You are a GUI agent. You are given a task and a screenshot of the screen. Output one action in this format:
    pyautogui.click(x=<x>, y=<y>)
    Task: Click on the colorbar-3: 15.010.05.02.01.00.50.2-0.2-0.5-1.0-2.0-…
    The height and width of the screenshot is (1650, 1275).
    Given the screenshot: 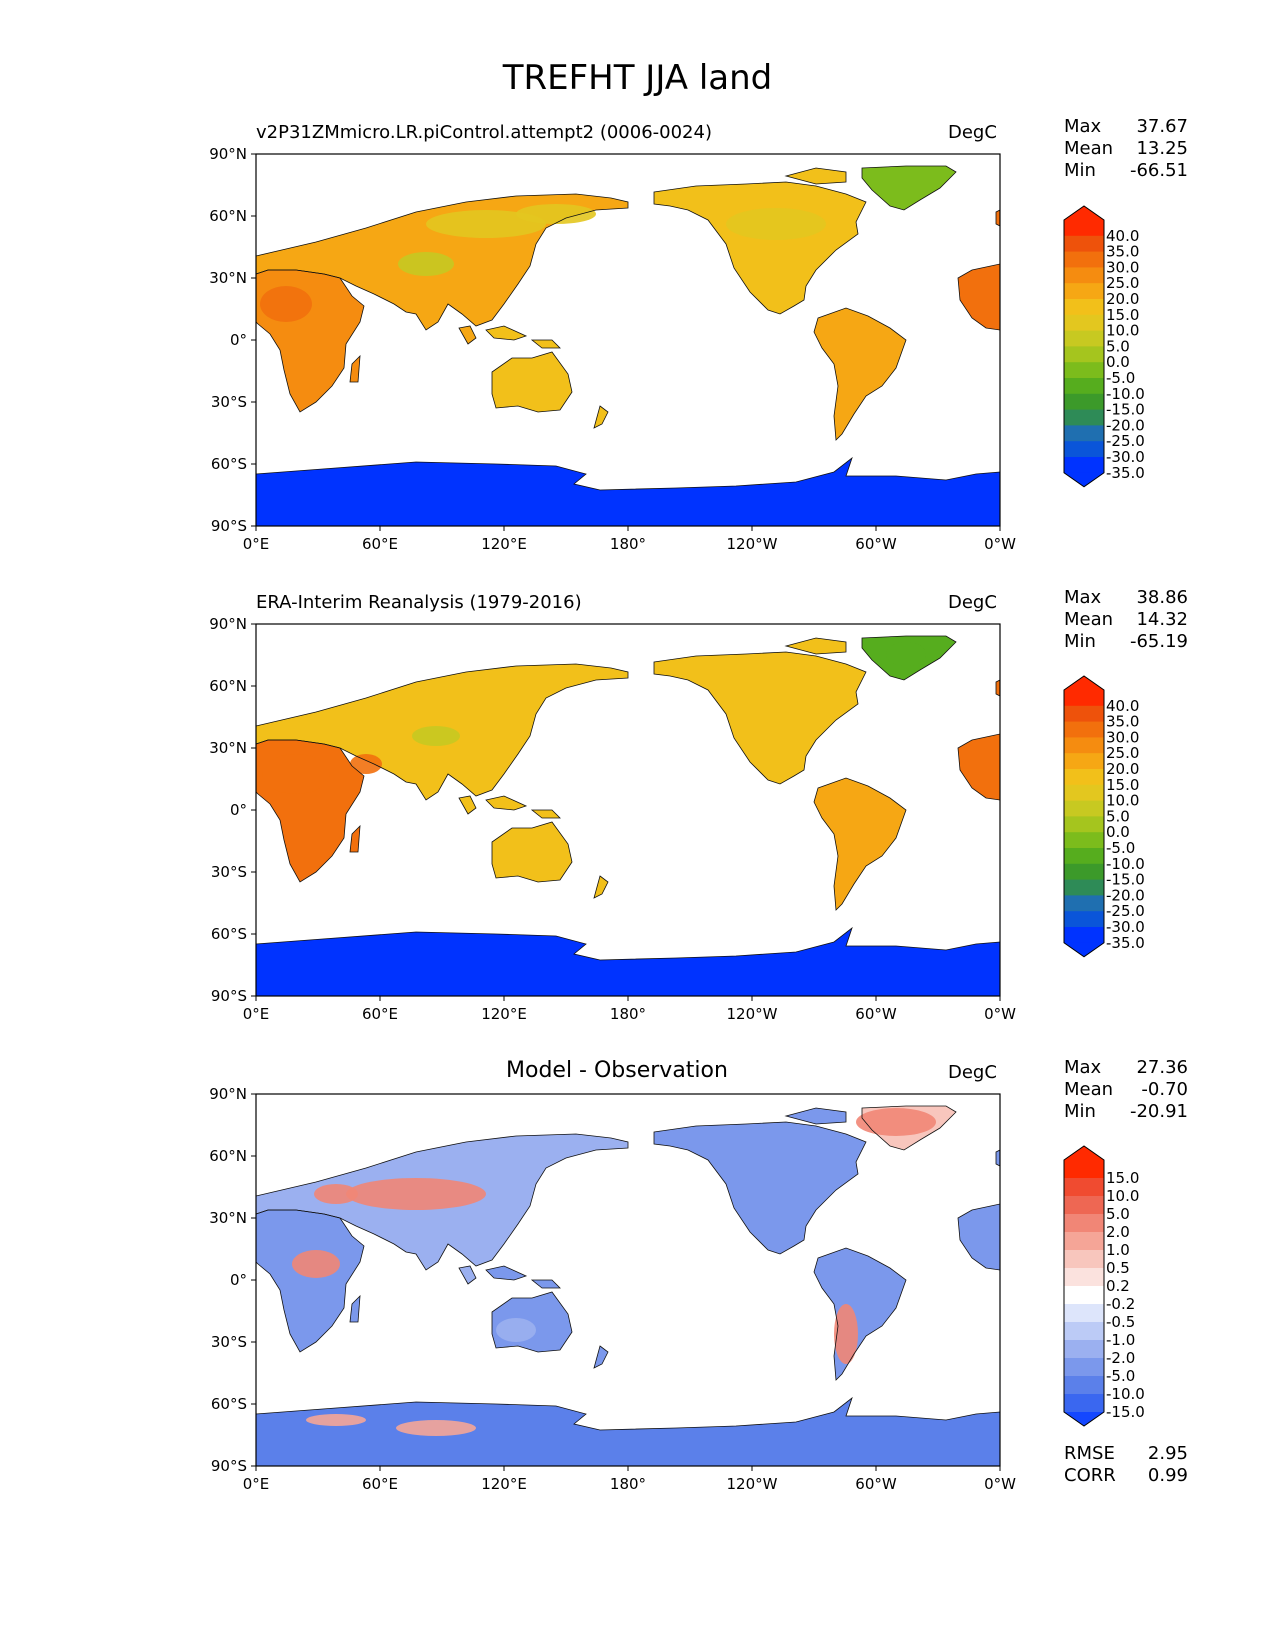 What is the action you would take?
    pyautogui.click(x=1104, y=1286)
    